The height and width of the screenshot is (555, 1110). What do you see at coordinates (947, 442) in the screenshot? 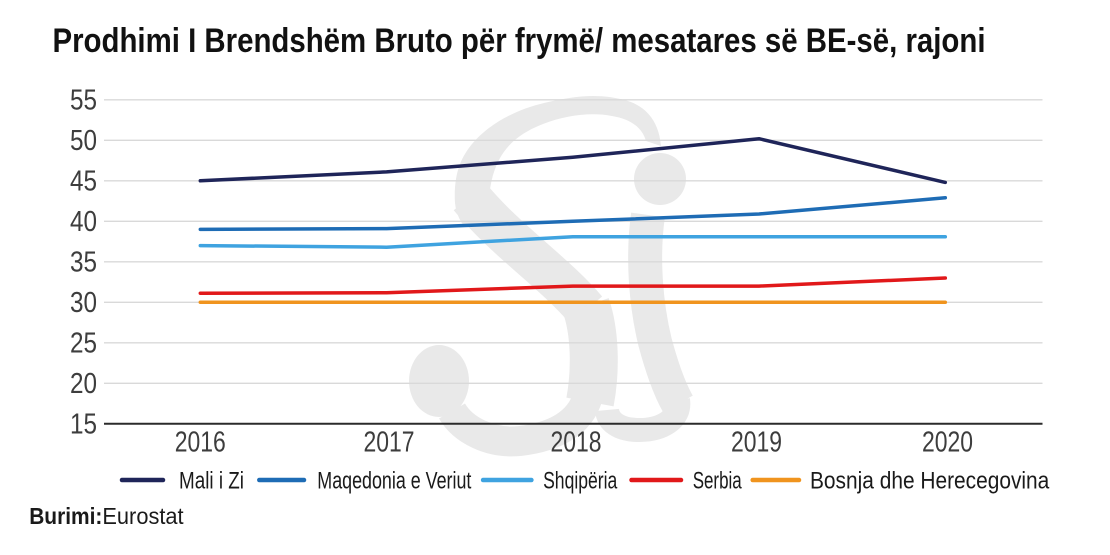
I see `svg-text: 2020` at bounding box center [947, 442].